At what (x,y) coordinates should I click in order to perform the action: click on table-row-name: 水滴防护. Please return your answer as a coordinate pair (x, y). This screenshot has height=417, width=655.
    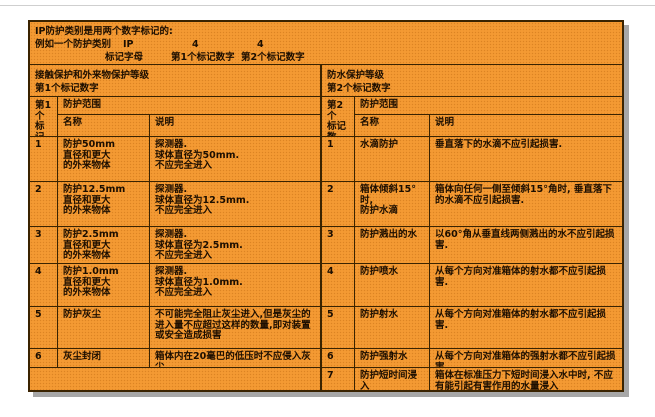
    Looking at the image, I should click on (392, 159).